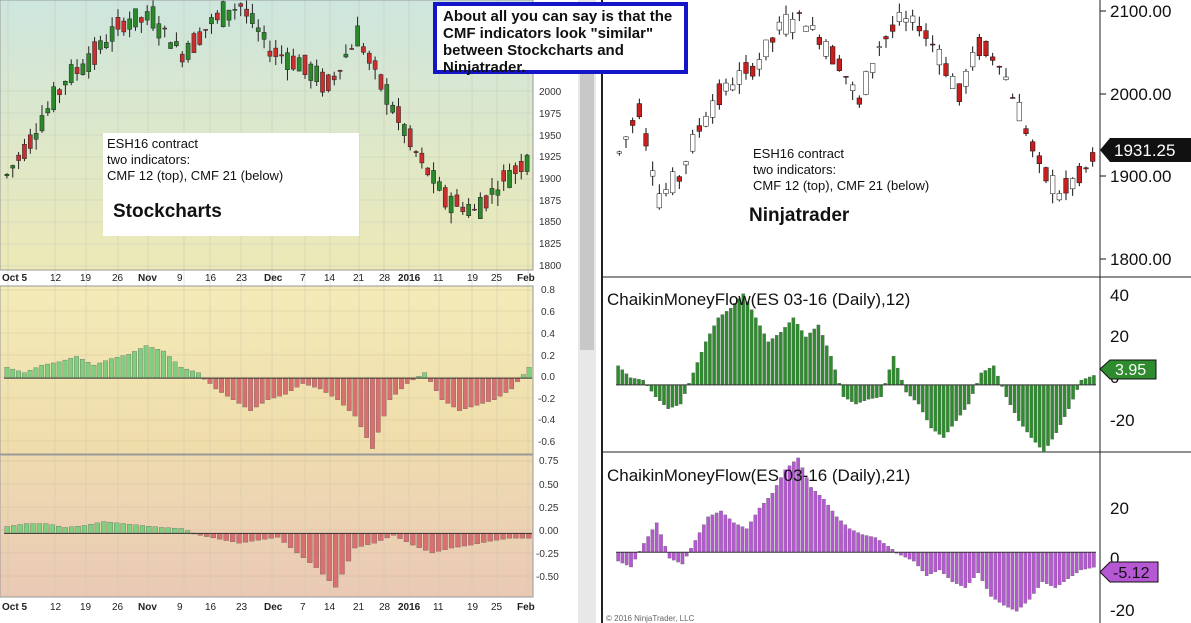  What do you see at coordinates (211, 278) in the screenshot?
I see `sc-date-label: 16` at bounding box center [211, 278].